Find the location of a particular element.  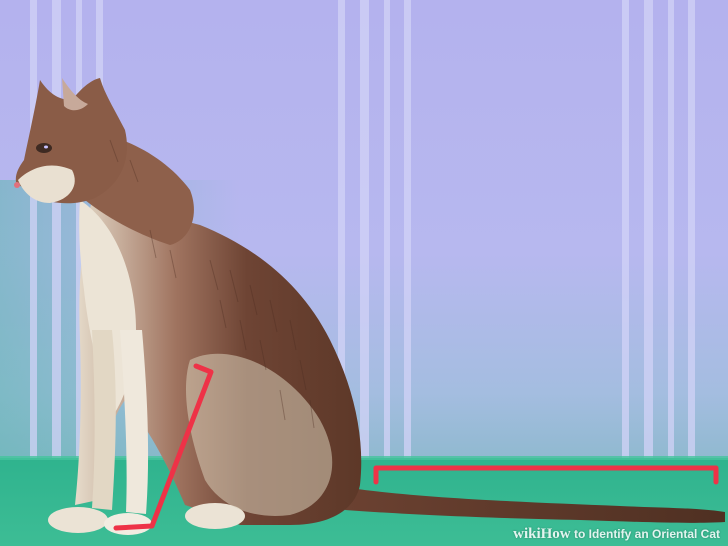

cat-nose is located at coordinates (17, 185).